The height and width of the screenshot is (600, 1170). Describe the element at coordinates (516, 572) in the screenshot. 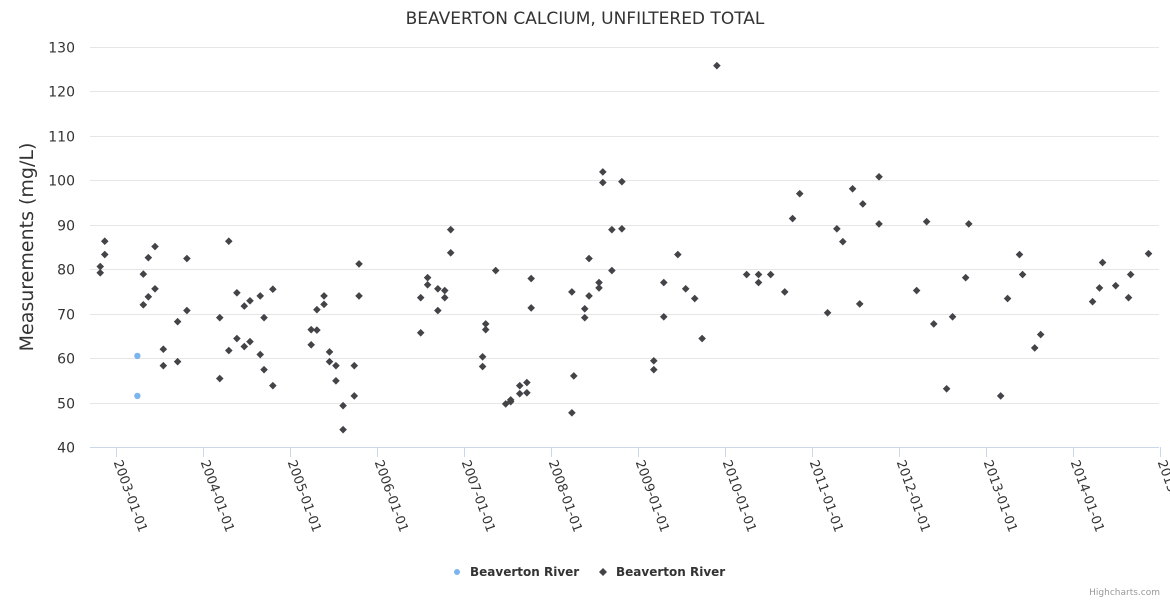

I see `legend-item-series-1: Beaverton River` at that location.